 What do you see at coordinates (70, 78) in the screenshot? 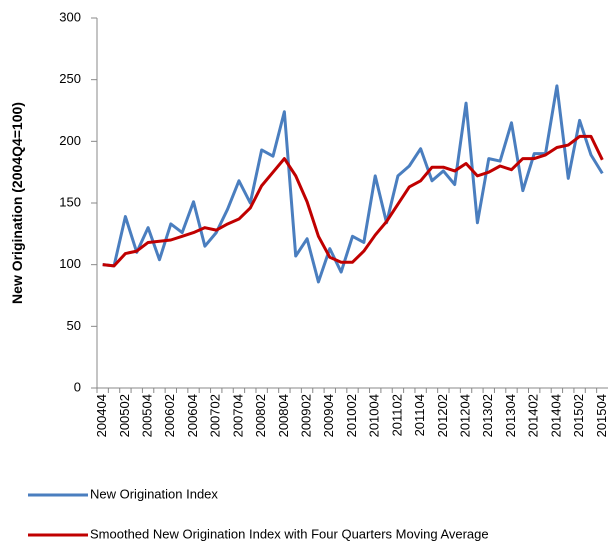
I see `y-tick-label: 250` at bounding box center [70, 78].